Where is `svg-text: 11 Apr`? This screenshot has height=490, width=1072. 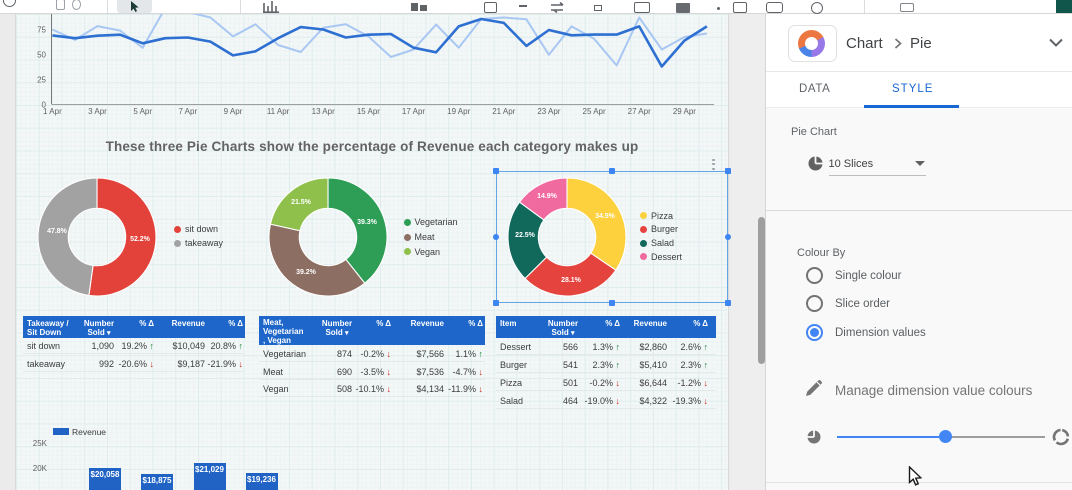 svg-text: 11 Apr is located at coordinates (278, 111).